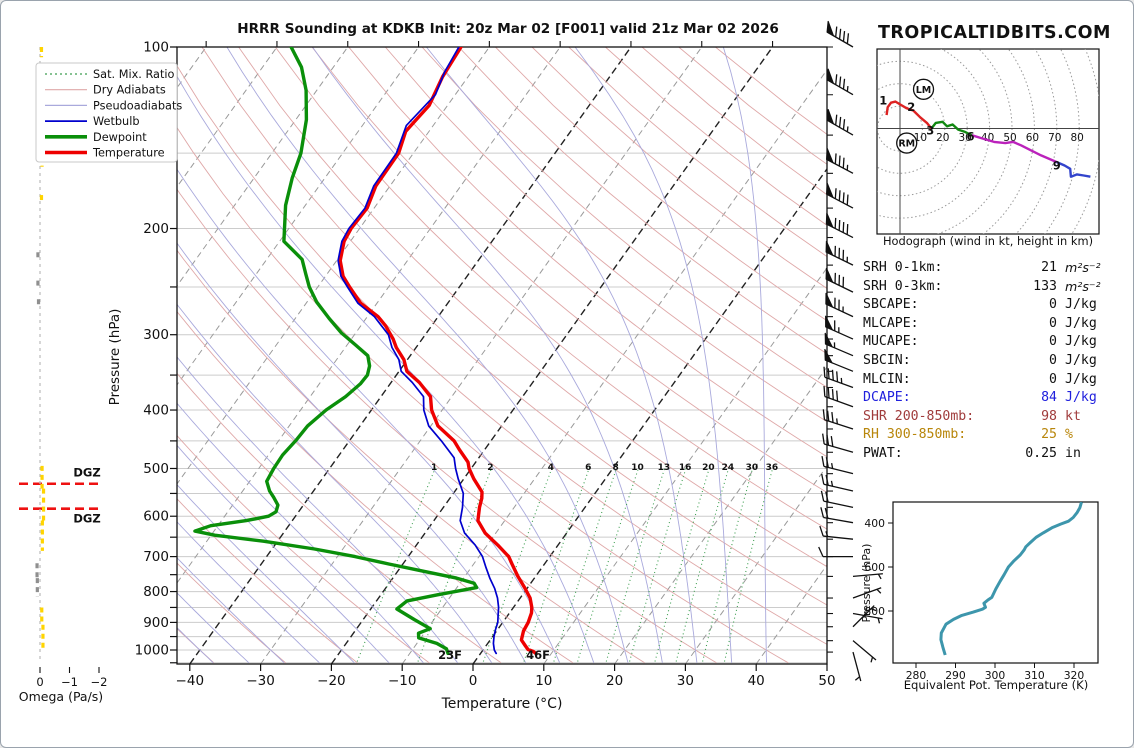 The width and height of the screenshot is (1134, 748). What do you see at coordinates (909, 115) in the screenshot?
I see `hodograph-trace` at bounding box center [909, 115].